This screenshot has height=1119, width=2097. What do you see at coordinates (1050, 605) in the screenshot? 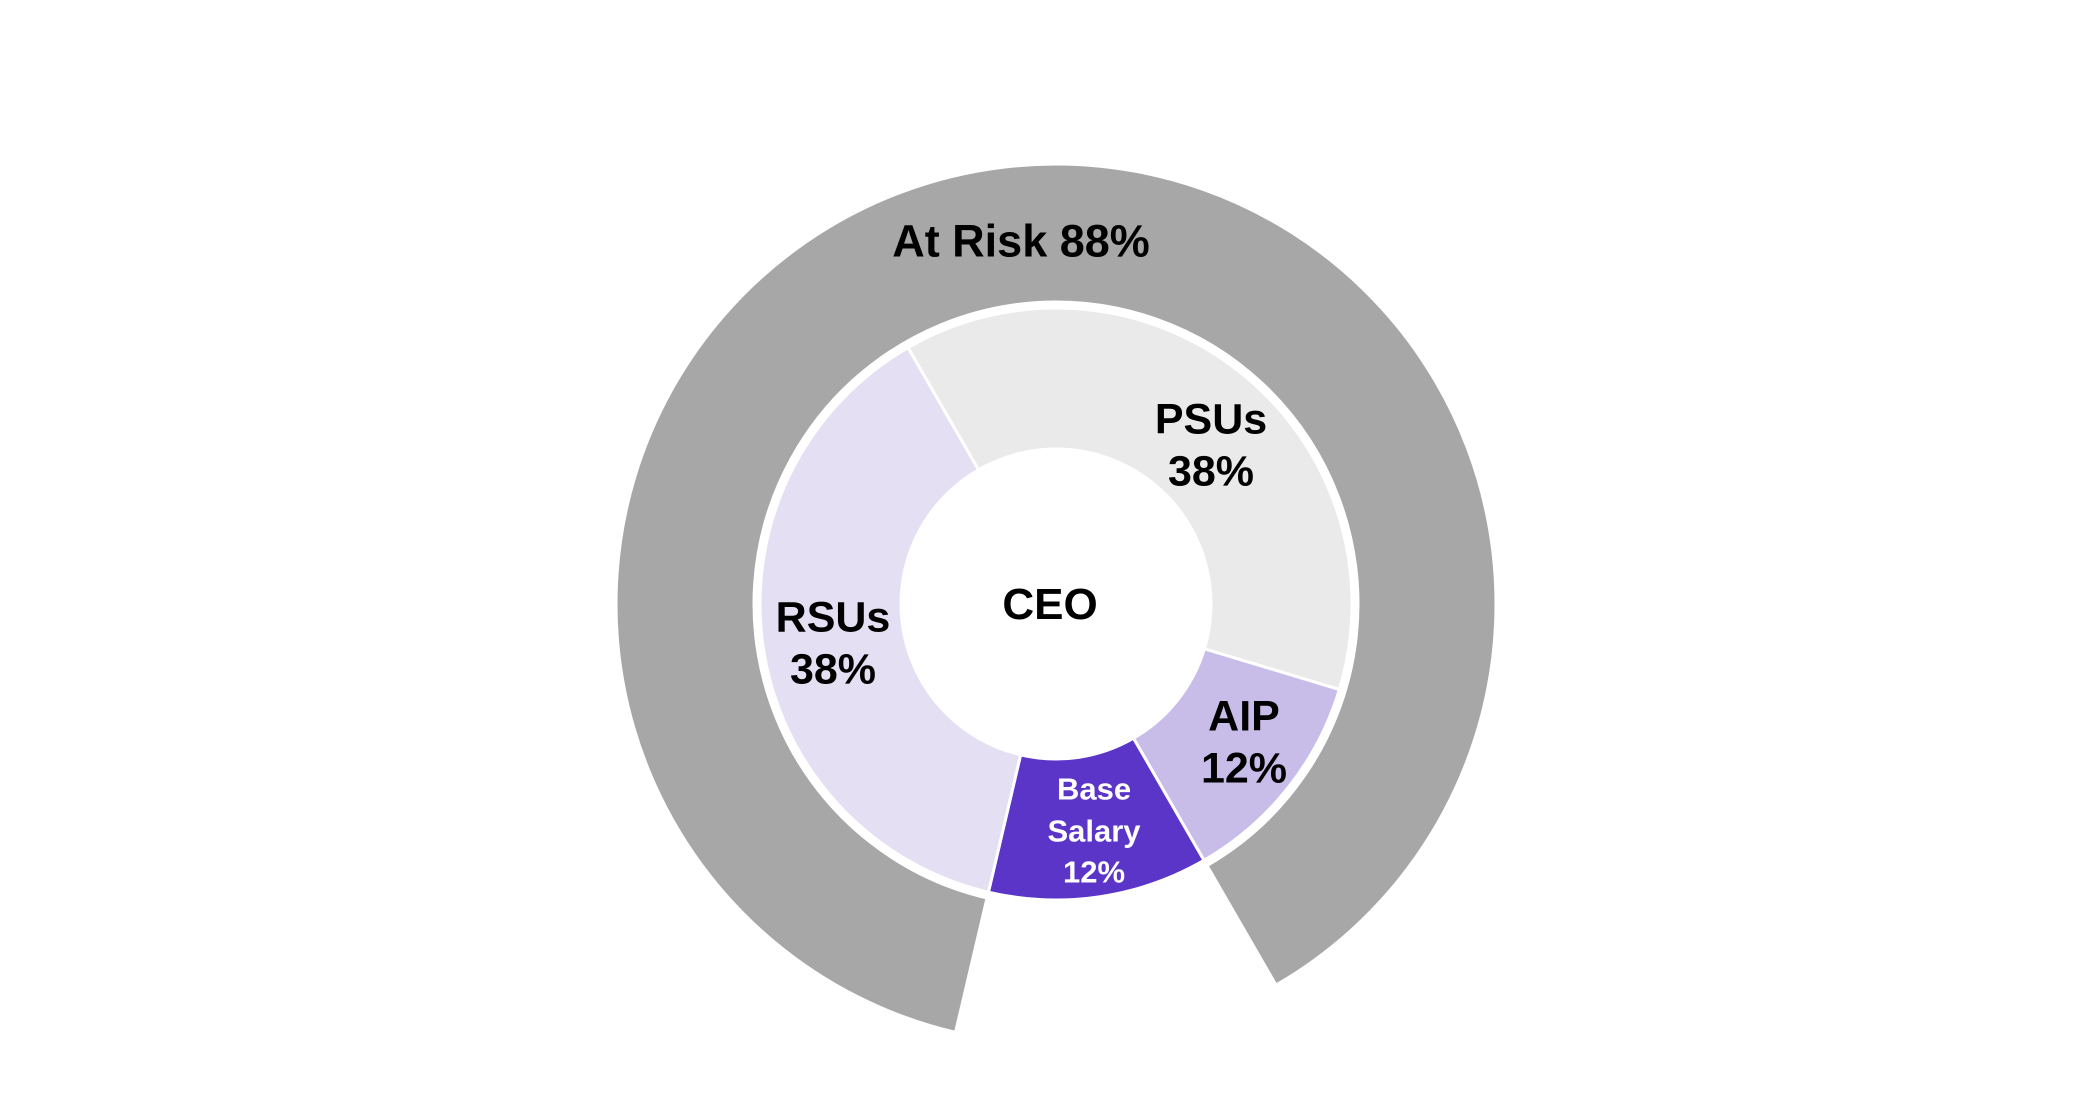
I see `center-label-ceo: CEO` at bounding box center [1050, 605].